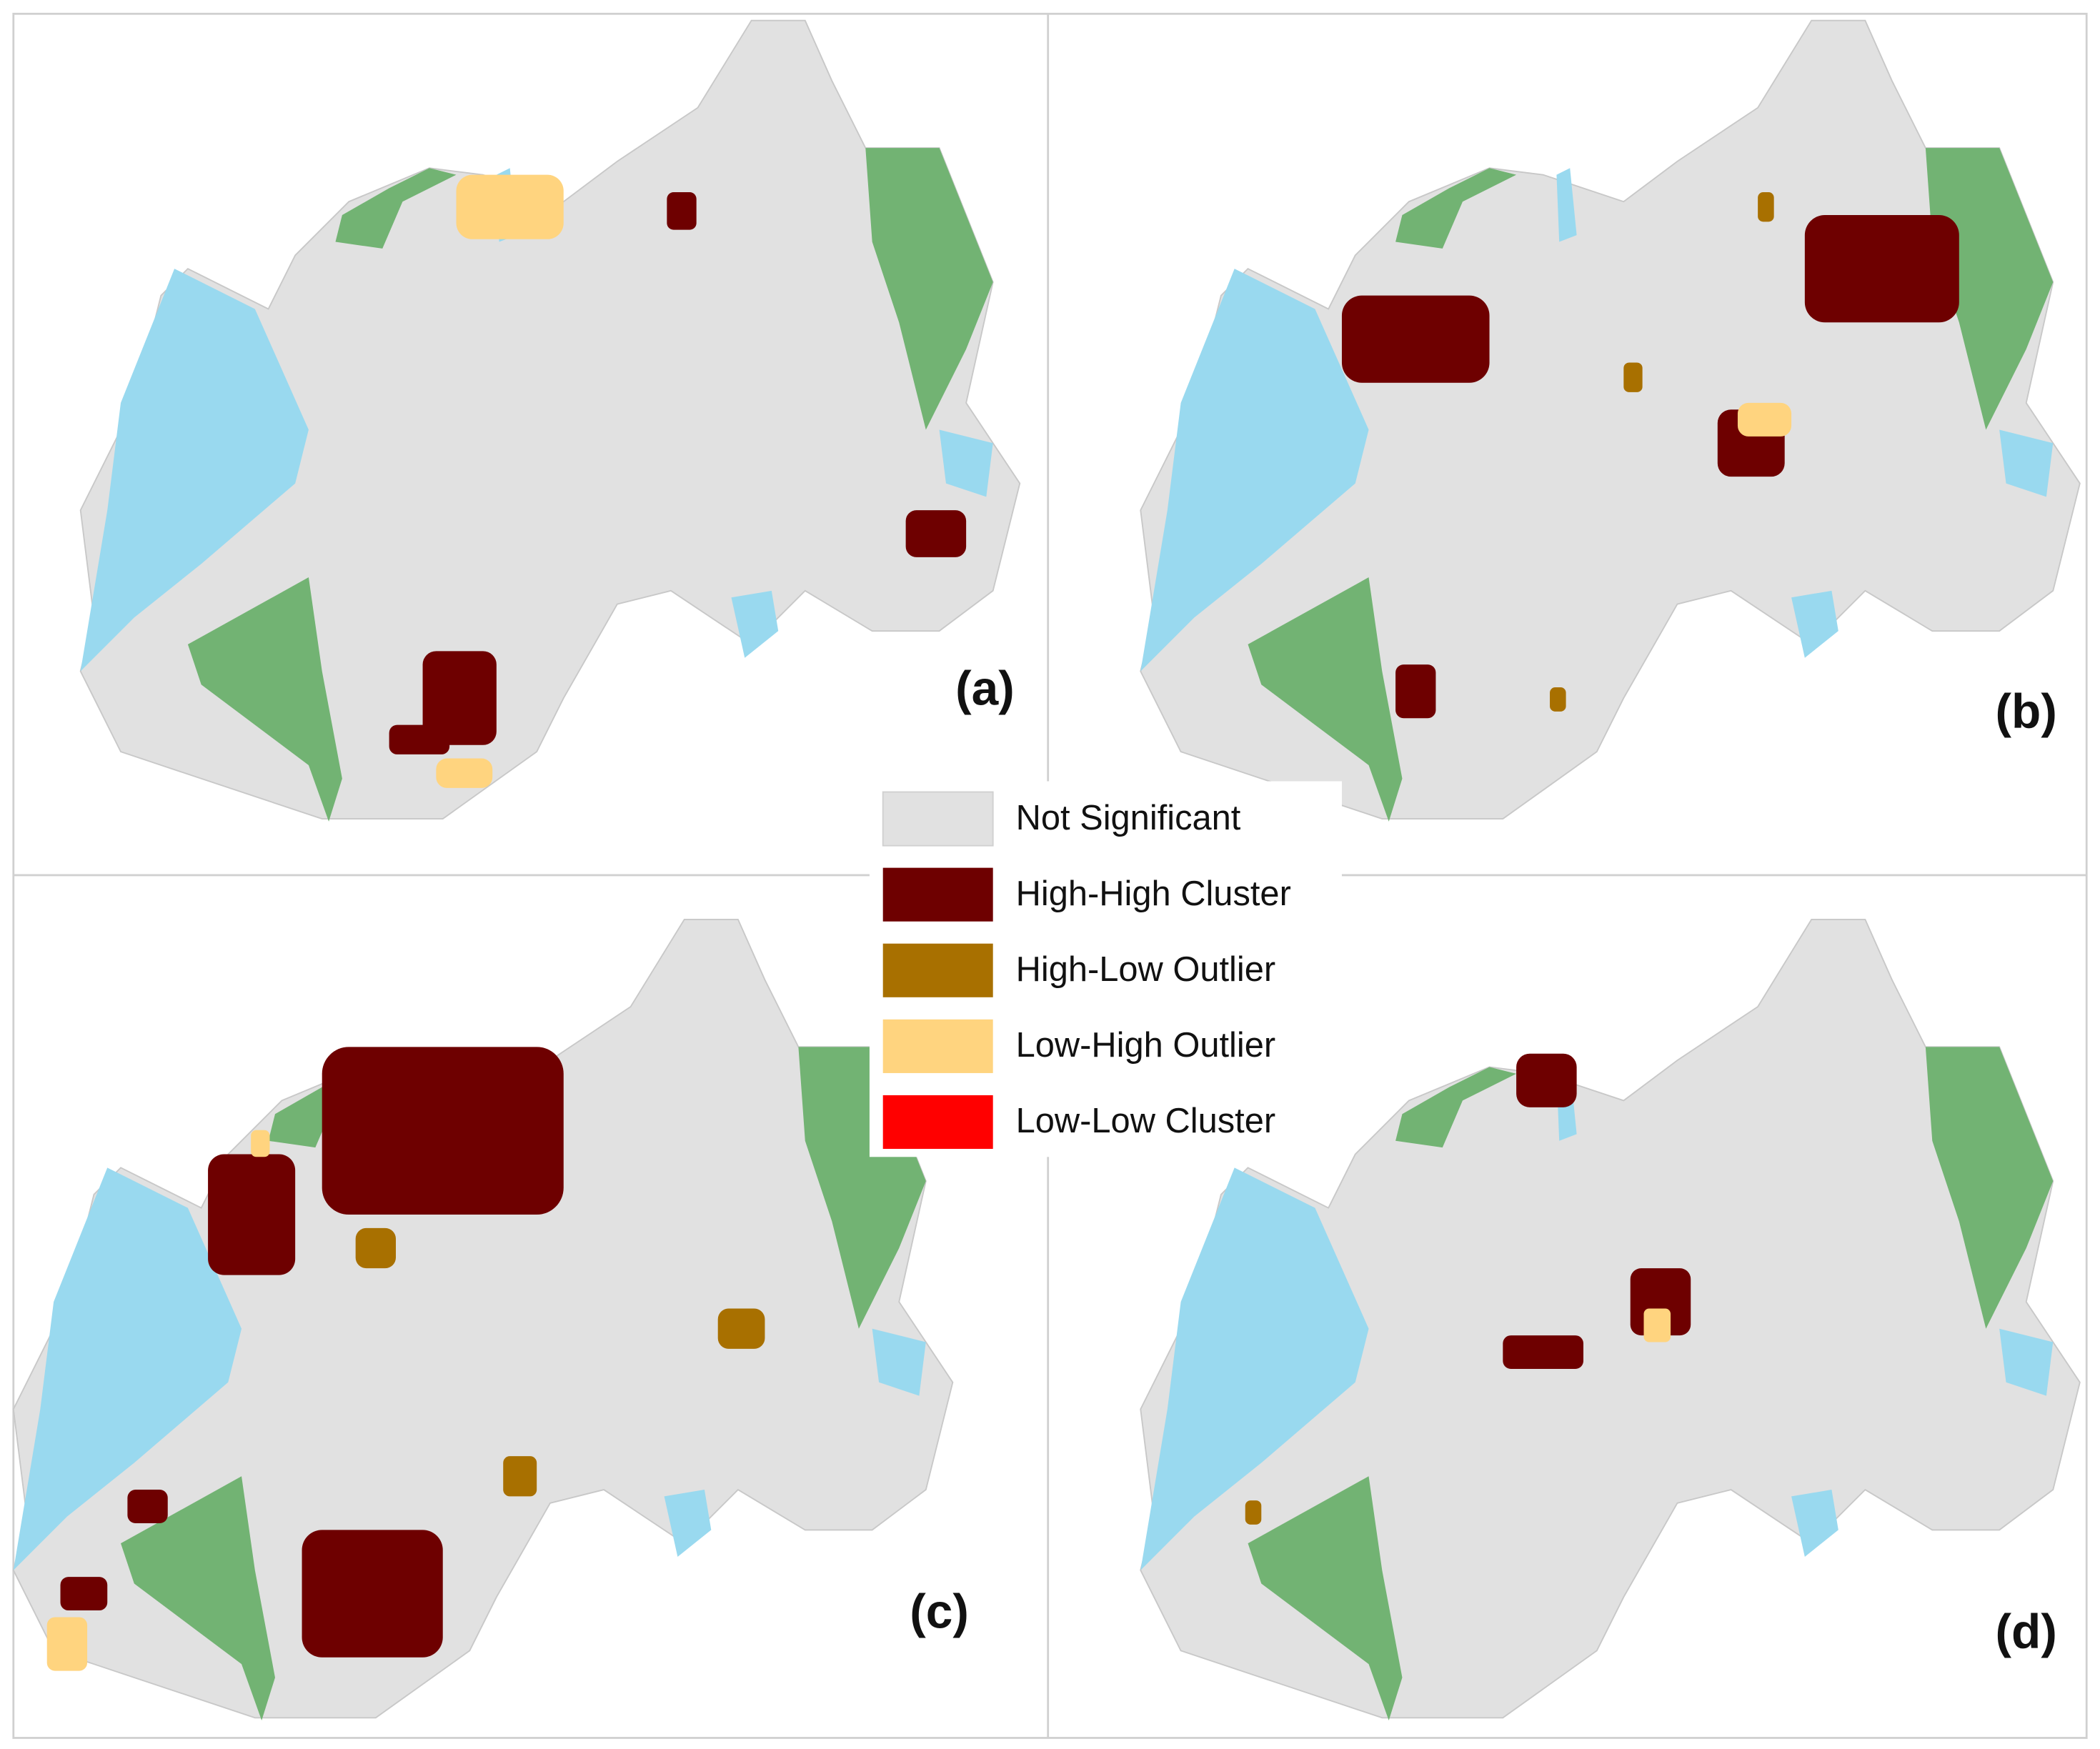 This screenshot has width=2100, height=1749. I want to click on legend-label: High-High Cluster, so click(1154, 893).